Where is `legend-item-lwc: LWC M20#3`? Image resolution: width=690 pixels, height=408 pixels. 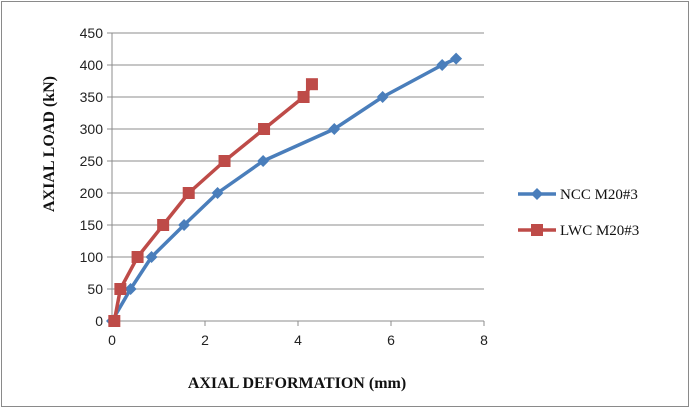
legend-item-lwc: LWC M20#3 is located at coordinates (578, 231).